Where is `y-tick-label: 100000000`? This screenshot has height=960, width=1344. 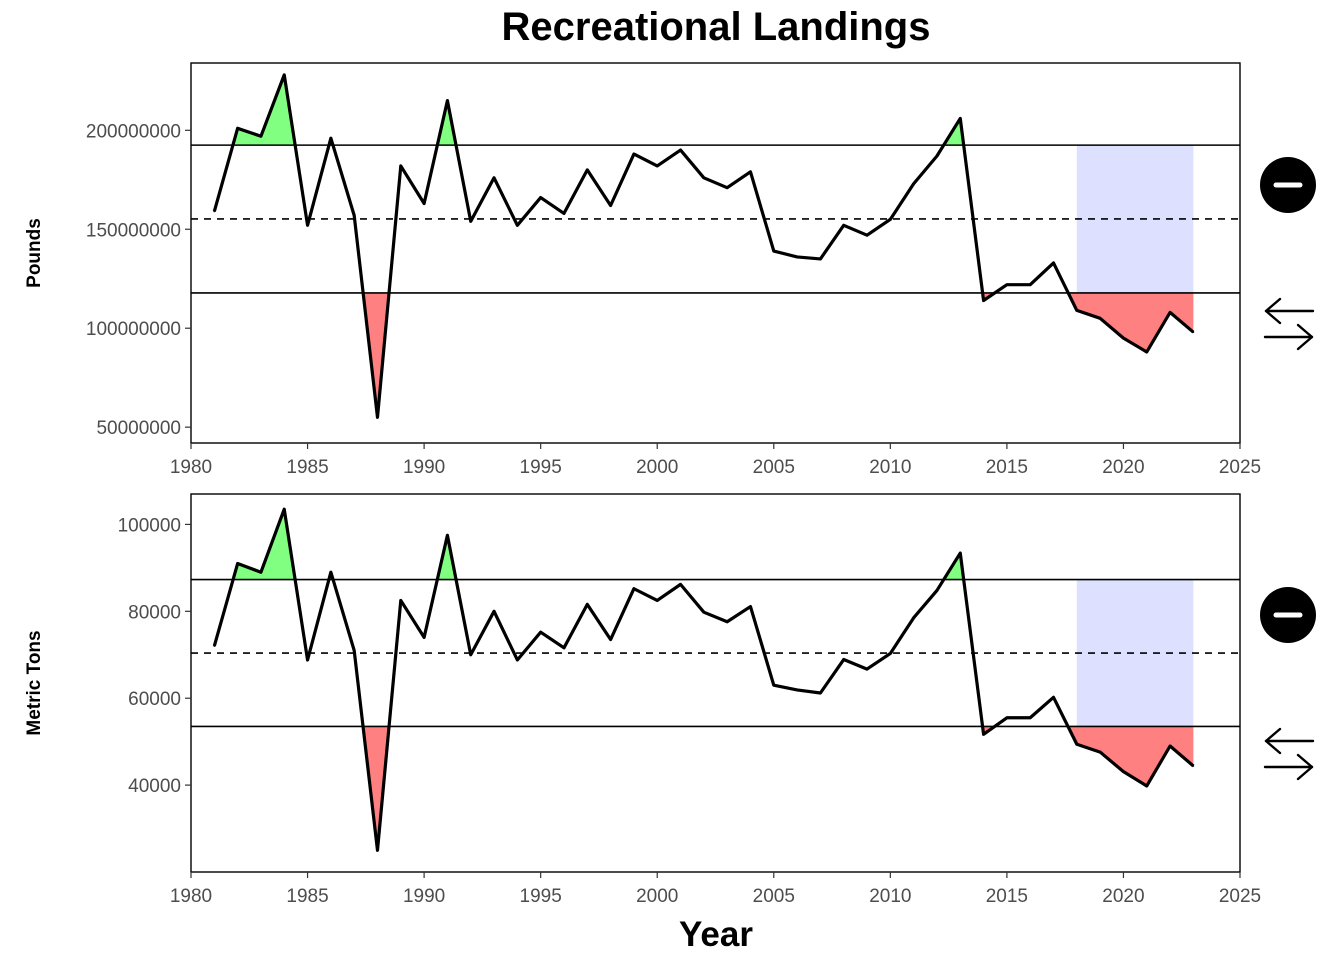
y-tick-label: 100000000 is located at coordinates (133, 329).